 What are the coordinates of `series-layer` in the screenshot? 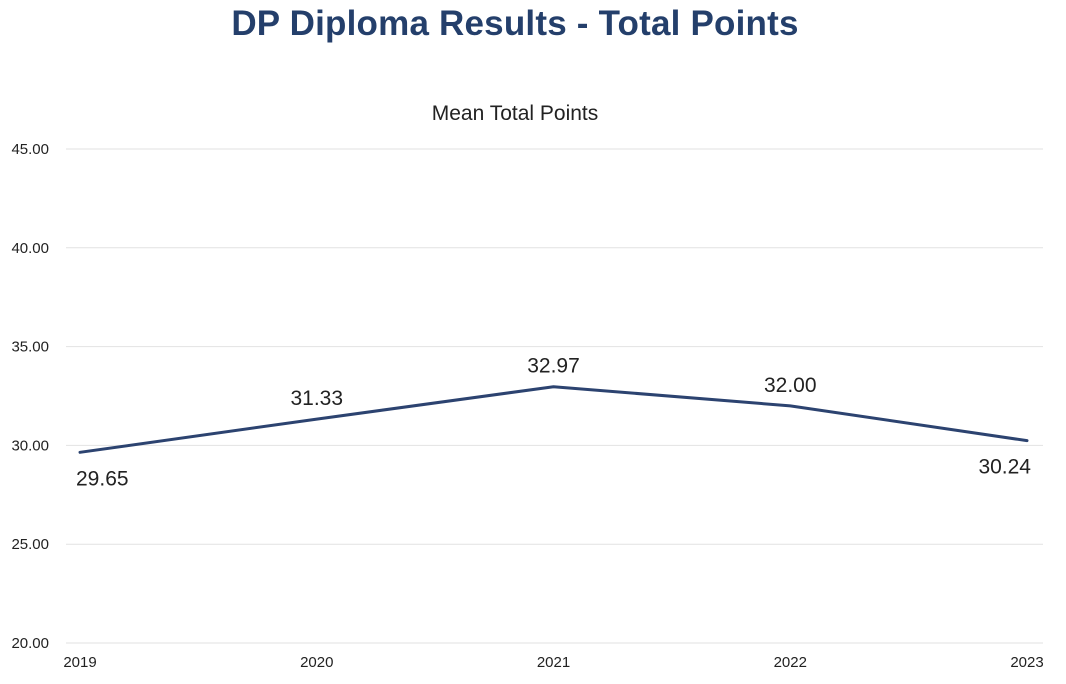 It's located at (553, 419).